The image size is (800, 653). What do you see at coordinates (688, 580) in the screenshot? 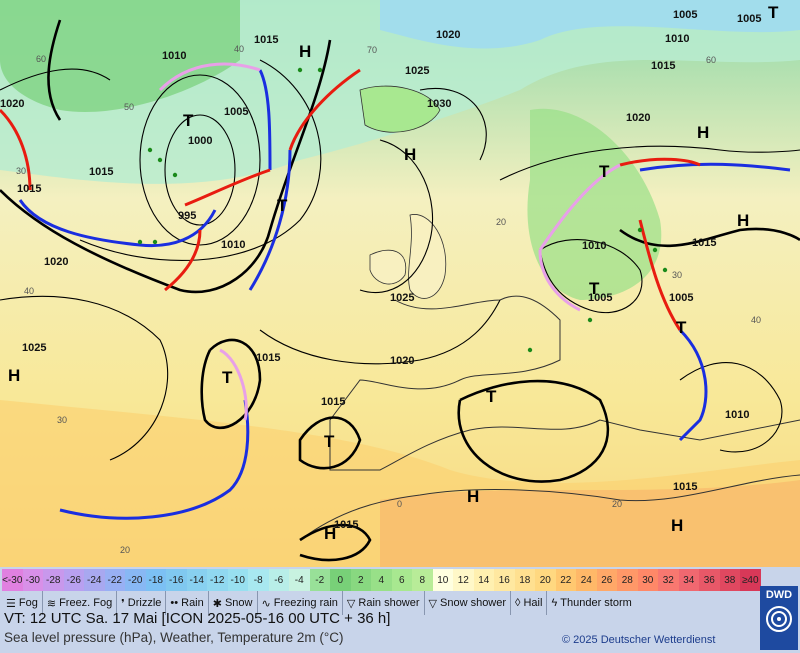
I see `scale-cell: 34` at bounding box center [688, 580].